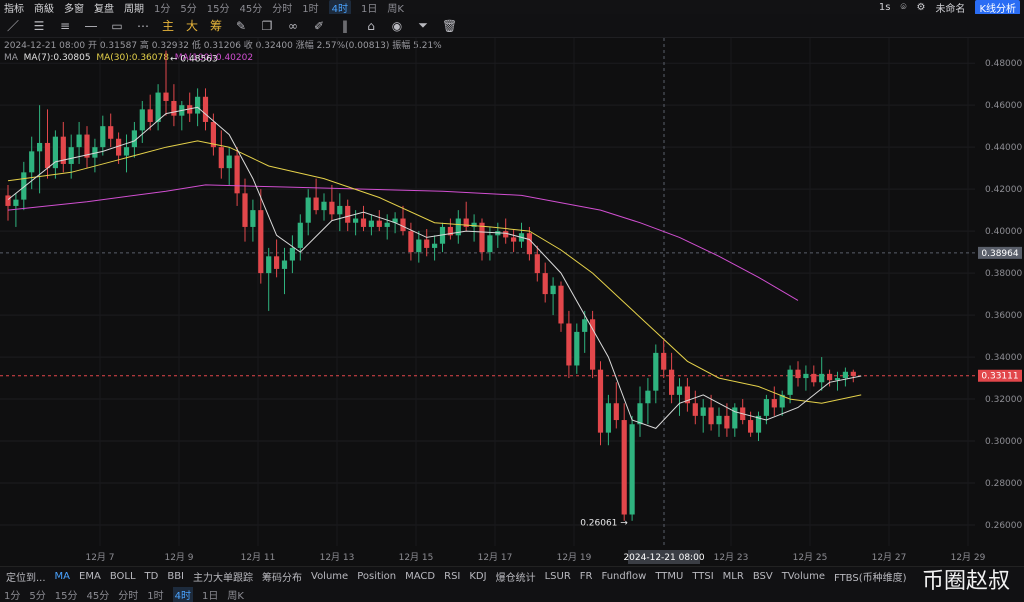 The width and height of the screenshot is (1024, 602). I want to click on ind-mlr: MLR, so click(733, 576).